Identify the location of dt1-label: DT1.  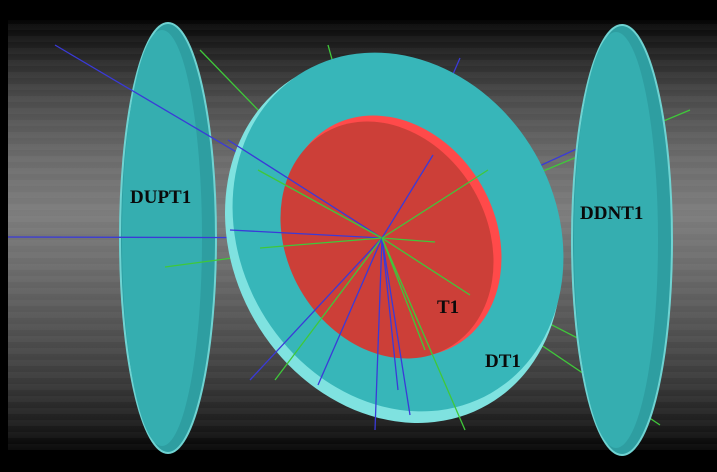
(503, 361).